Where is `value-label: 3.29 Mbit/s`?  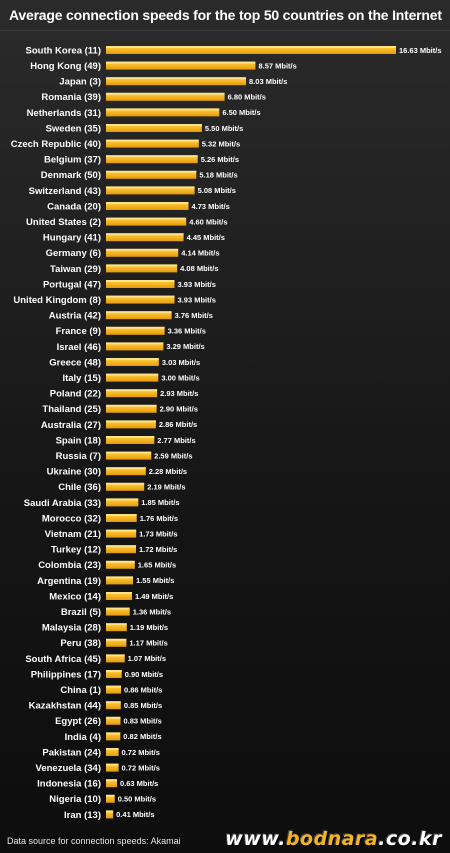
value-label: 3.29 Mbit/s is located at coordinates (185, 346).